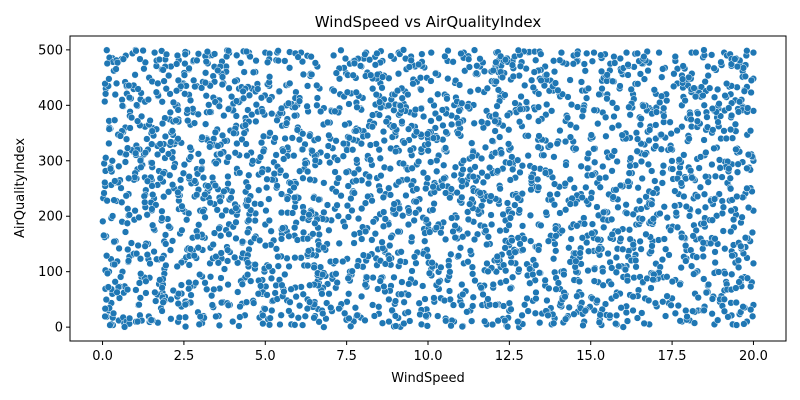 This screenshot has height=400, width=800. I want to click on x-tick-label: 7.5, so click(346, 356).